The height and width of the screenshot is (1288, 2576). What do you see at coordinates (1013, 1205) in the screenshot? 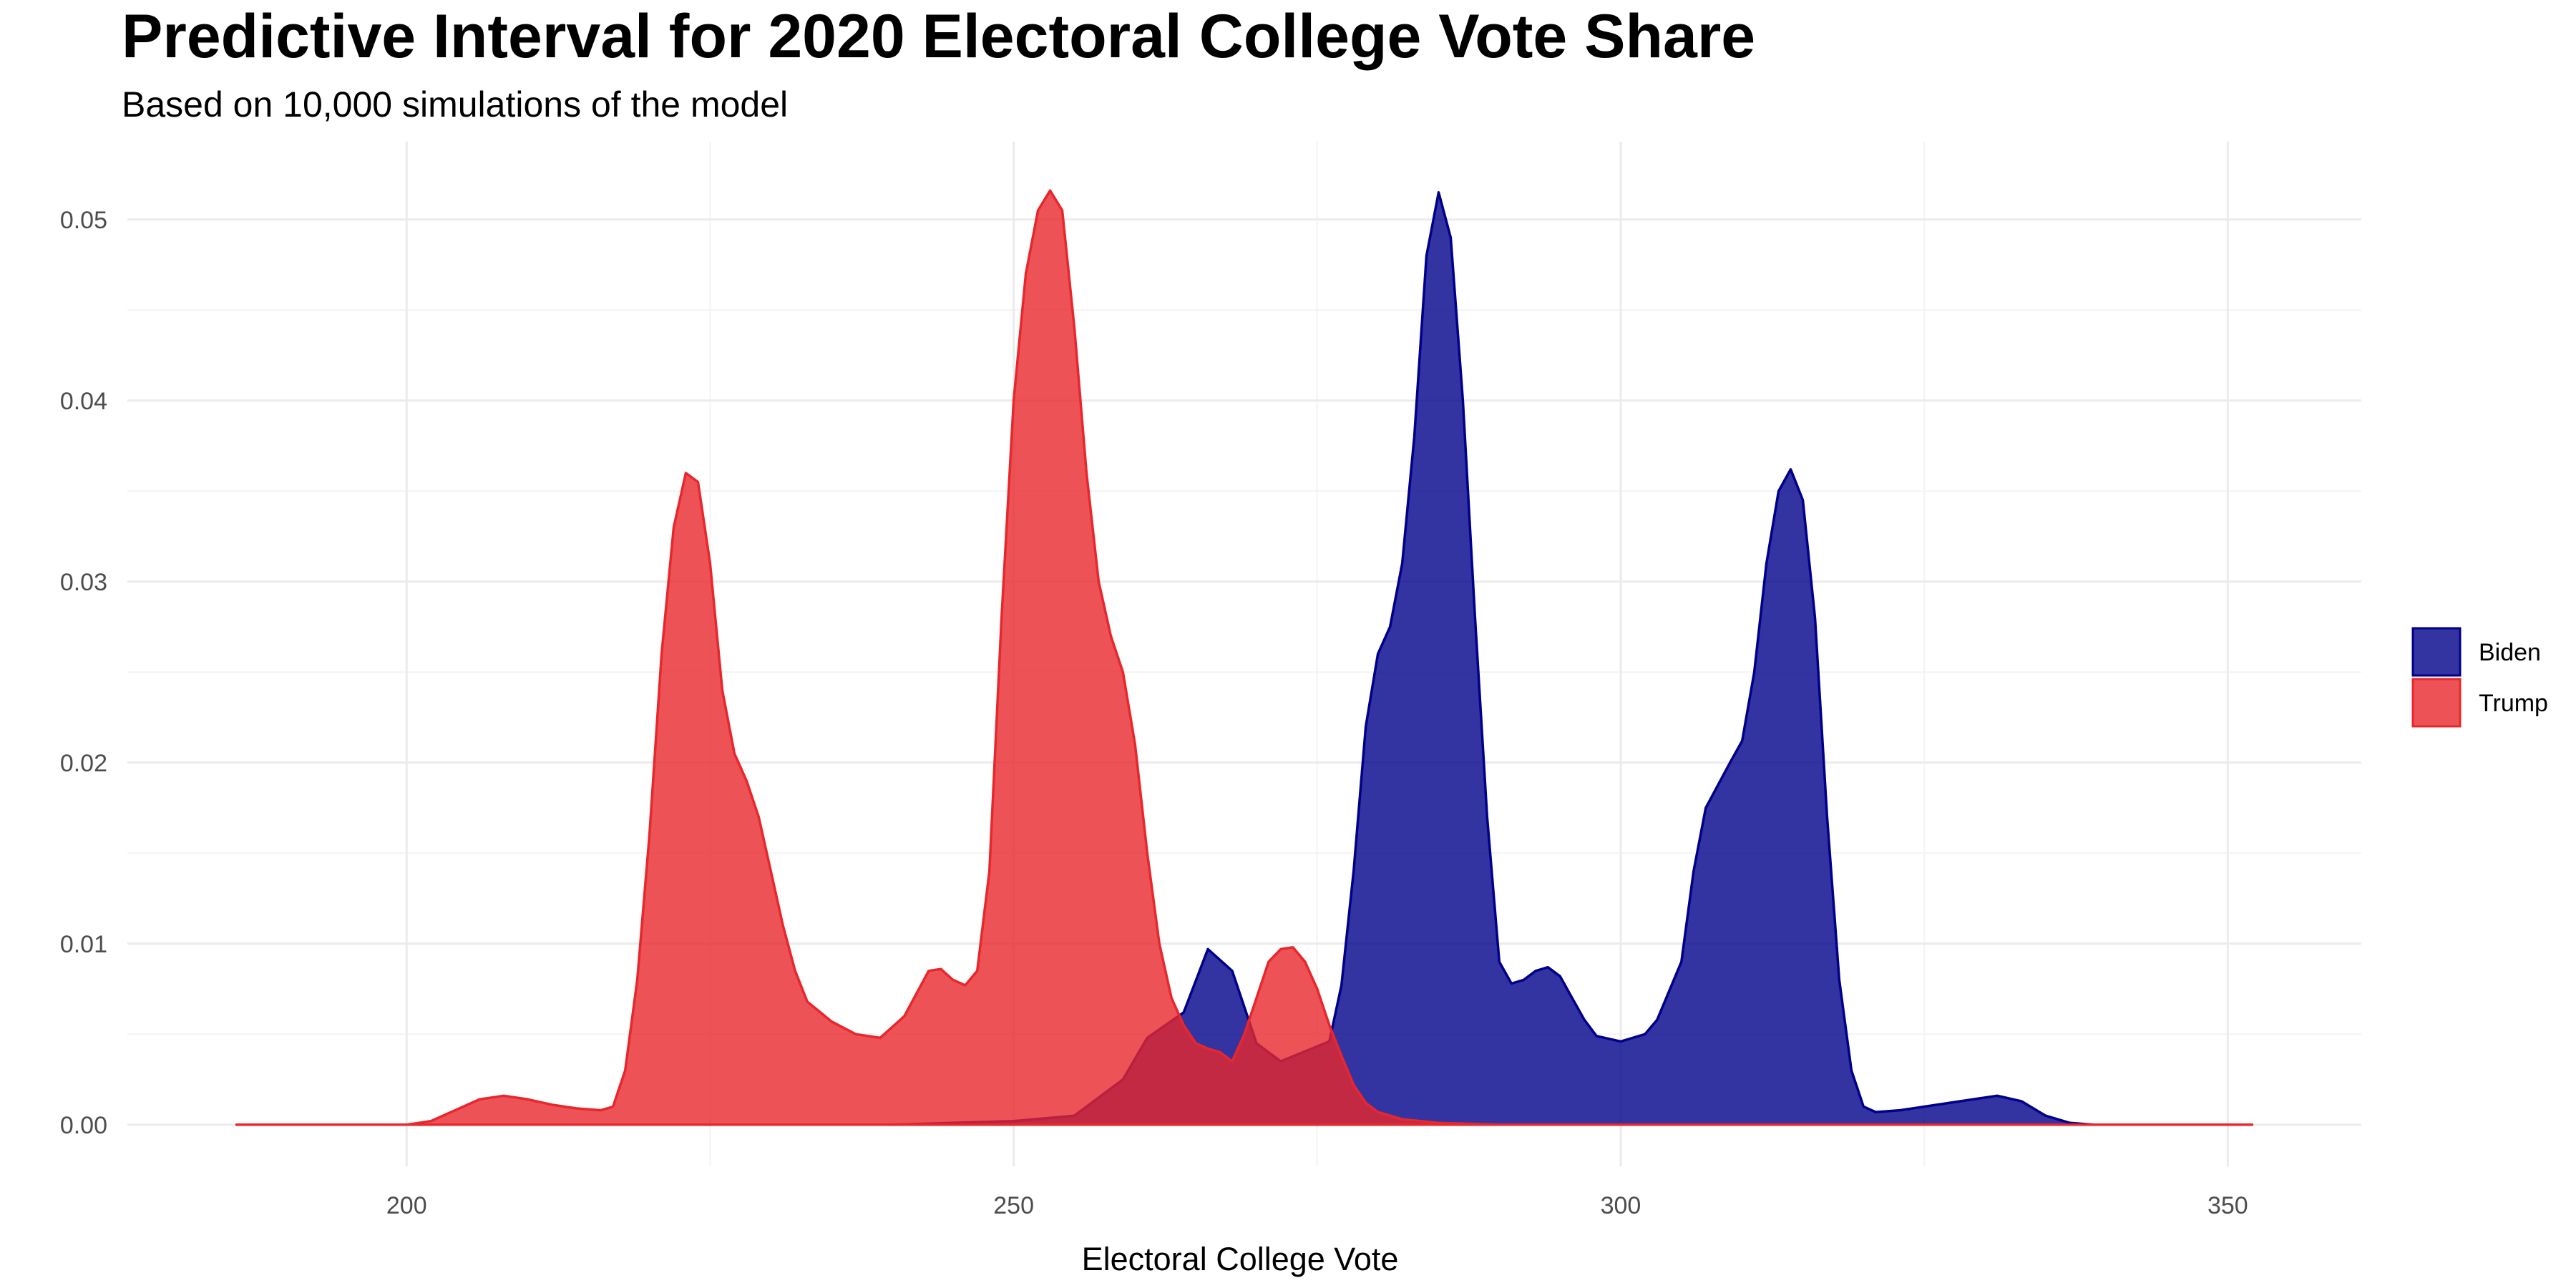
I see `x-tick-label: 250` at bounding box center [1013, 1205].